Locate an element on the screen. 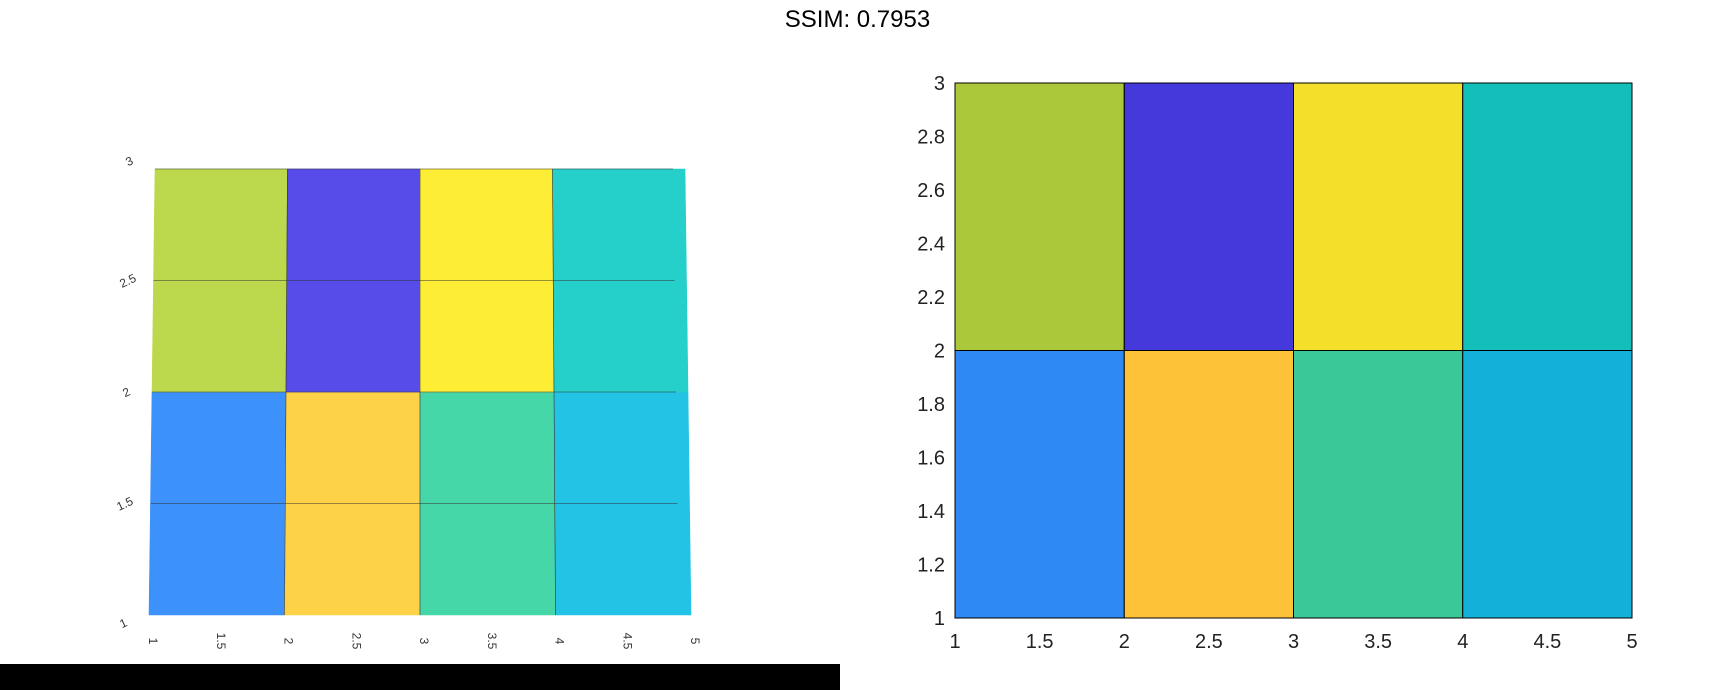 This screenshot has height=690, width=1715. right-y-tick-label: 1.8 is located at coordinates (931, 405).